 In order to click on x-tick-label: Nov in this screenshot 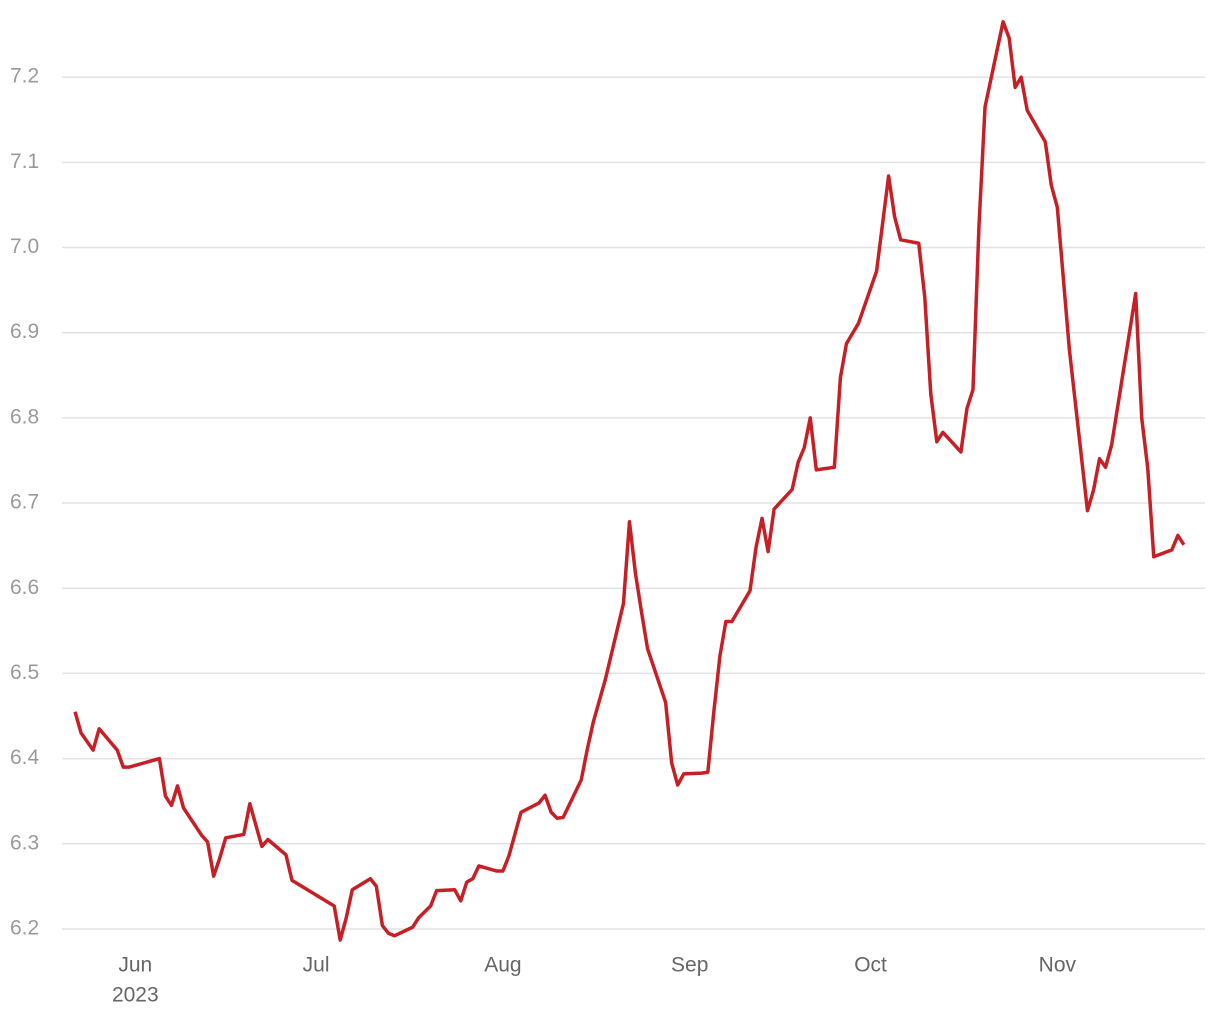, I will do `click(1058, 965)`.